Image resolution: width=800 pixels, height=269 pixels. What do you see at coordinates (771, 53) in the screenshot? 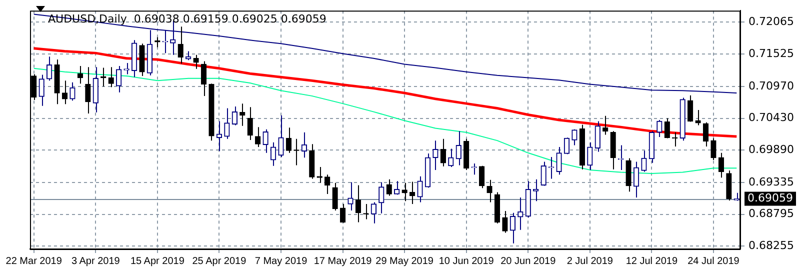
I see `y-tick-label: 0.71525` at bounding box center [771, 53].